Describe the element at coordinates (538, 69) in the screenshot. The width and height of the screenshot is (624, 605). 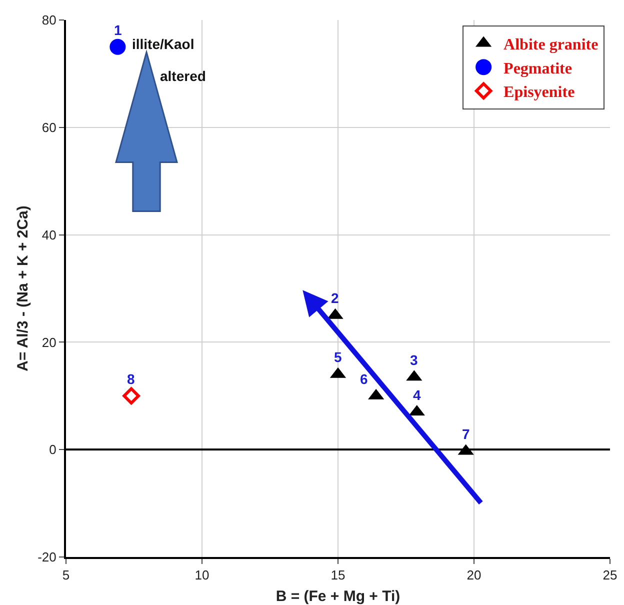
I see `legend-label: Pegmatite` at that location.